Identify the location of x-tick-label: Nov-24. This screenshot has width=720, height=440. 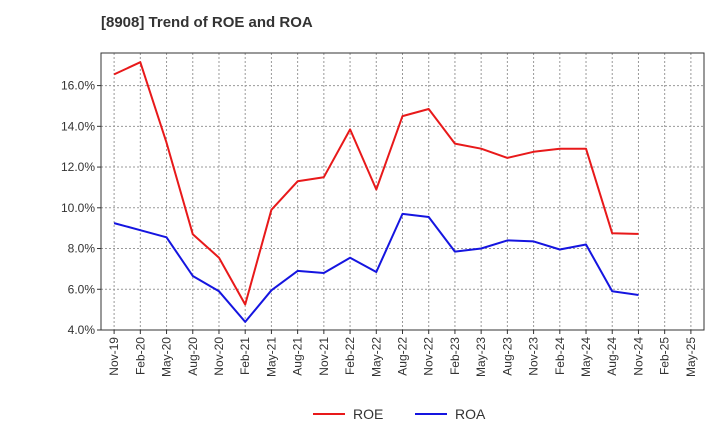
(638, 356).